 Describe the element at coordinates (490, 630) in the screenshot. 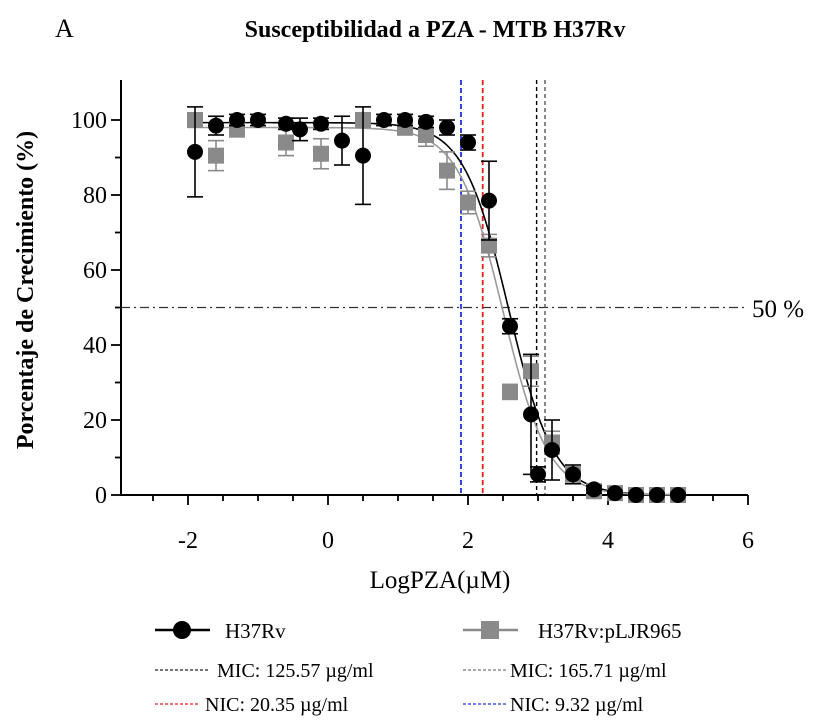

I see `legend-plj-marker` at that location.